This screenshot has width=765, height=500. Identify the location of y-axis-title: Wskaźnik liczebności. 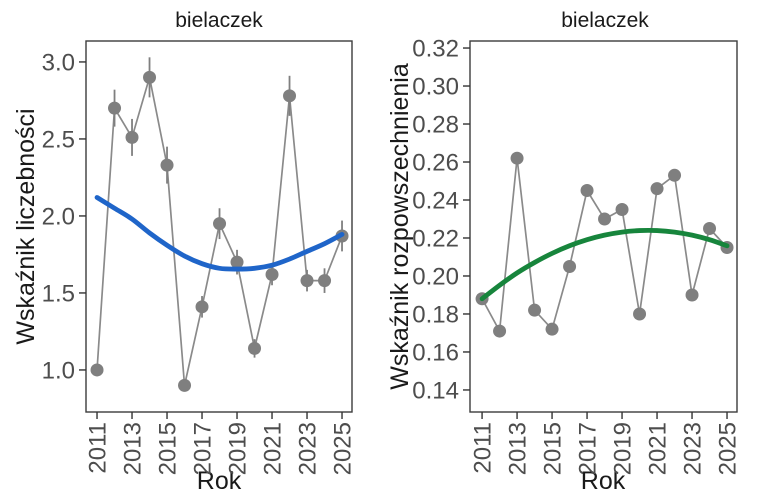
(26, 226).